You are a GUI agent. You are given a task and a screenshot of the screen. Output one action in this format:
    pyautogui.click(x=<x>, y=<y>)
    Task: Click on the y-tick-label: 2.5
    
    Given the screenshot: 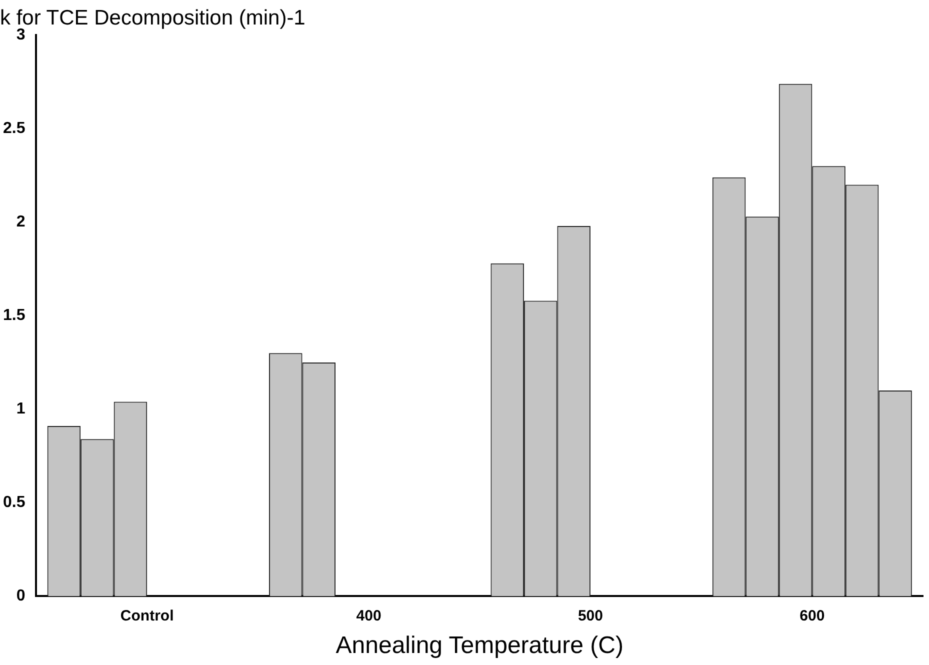 What is the action you would take?
    pyautogui.click(x=14, y=129)
    